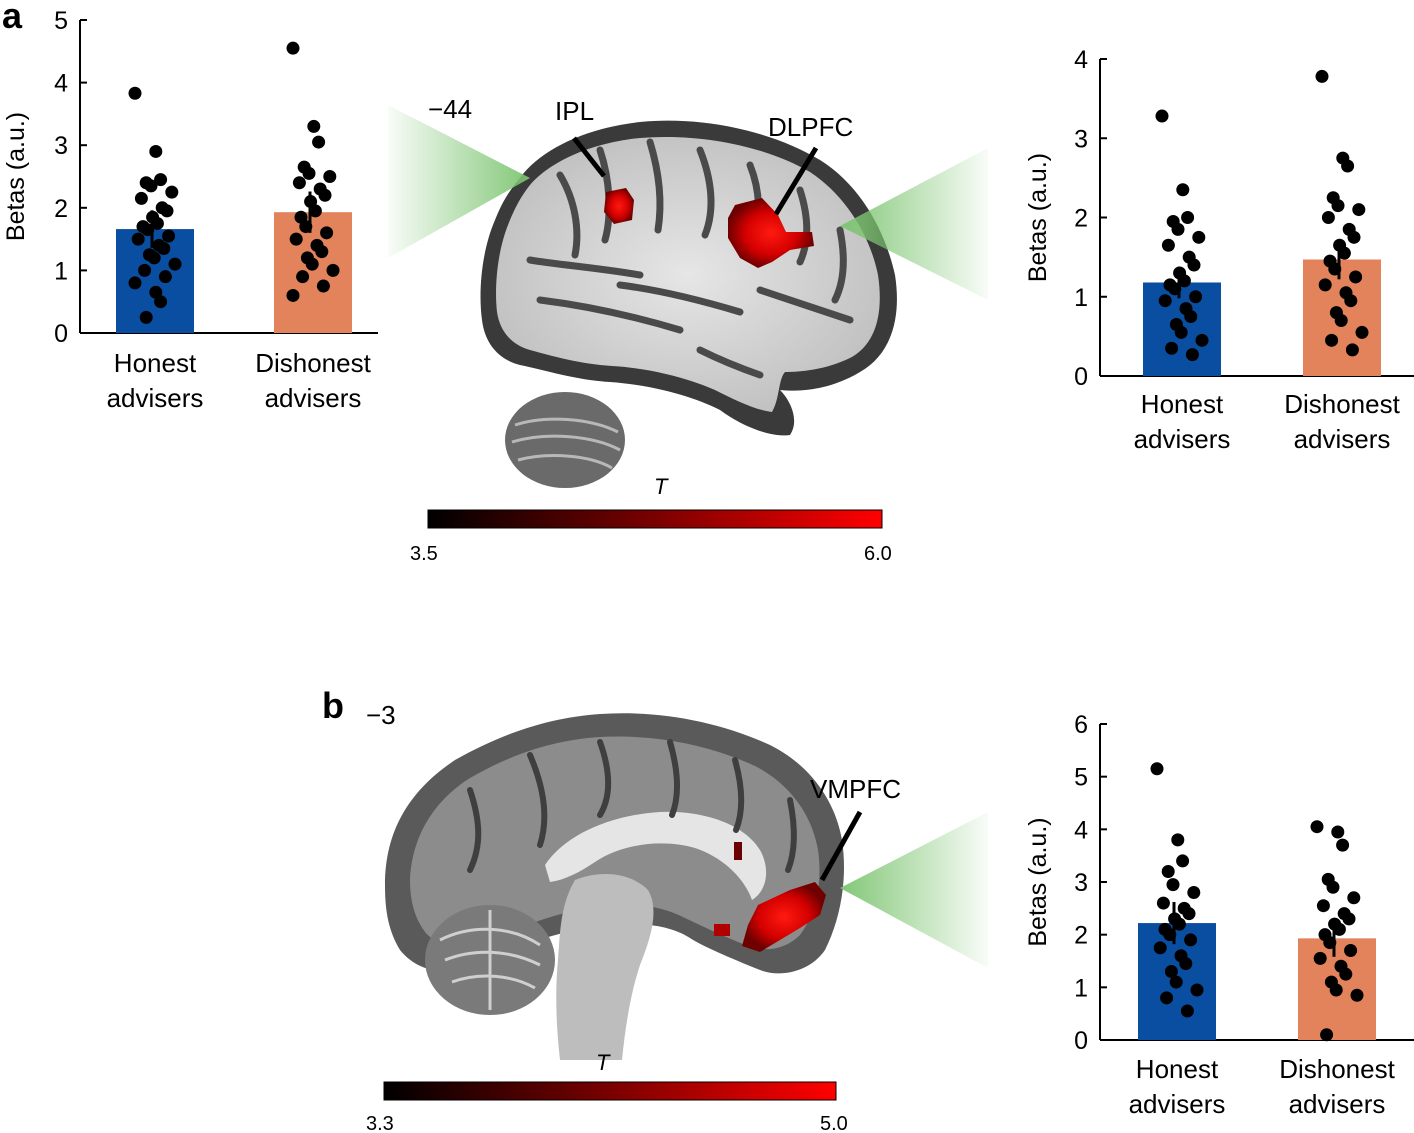 This screenshot has height=1133, width=1414. I want to click on colorbar-a-max: 6.0, so click(878, 554).